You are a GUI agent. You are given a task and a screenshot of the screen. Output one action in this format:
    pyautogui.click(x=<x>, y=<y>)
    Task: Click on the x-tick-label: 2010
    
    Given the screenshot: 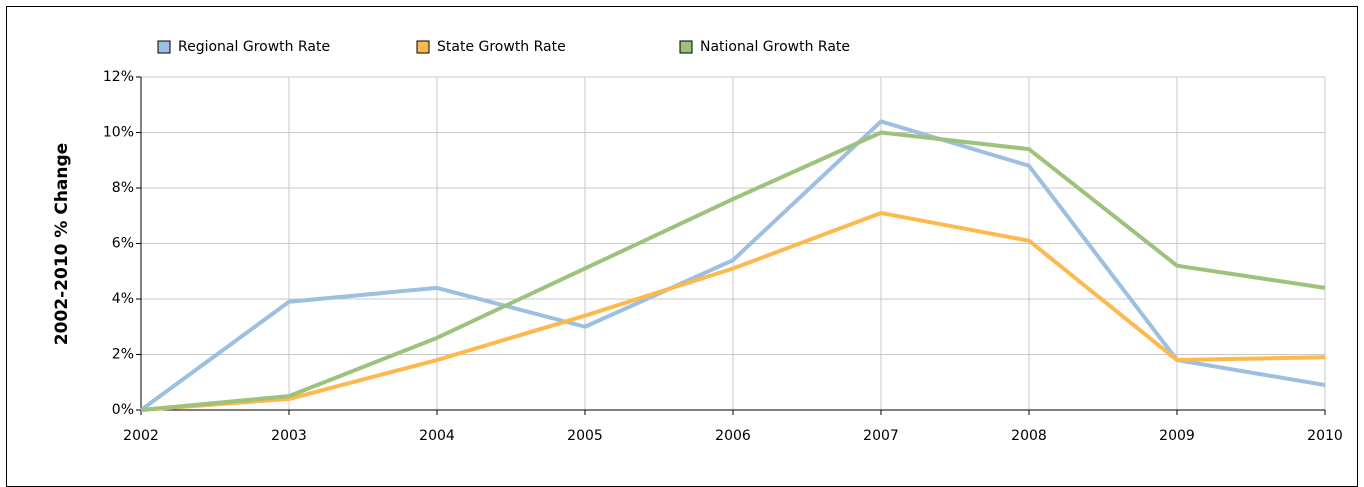 What is the action you would take?
    pyautogui.click(x=1325, y=436)
    